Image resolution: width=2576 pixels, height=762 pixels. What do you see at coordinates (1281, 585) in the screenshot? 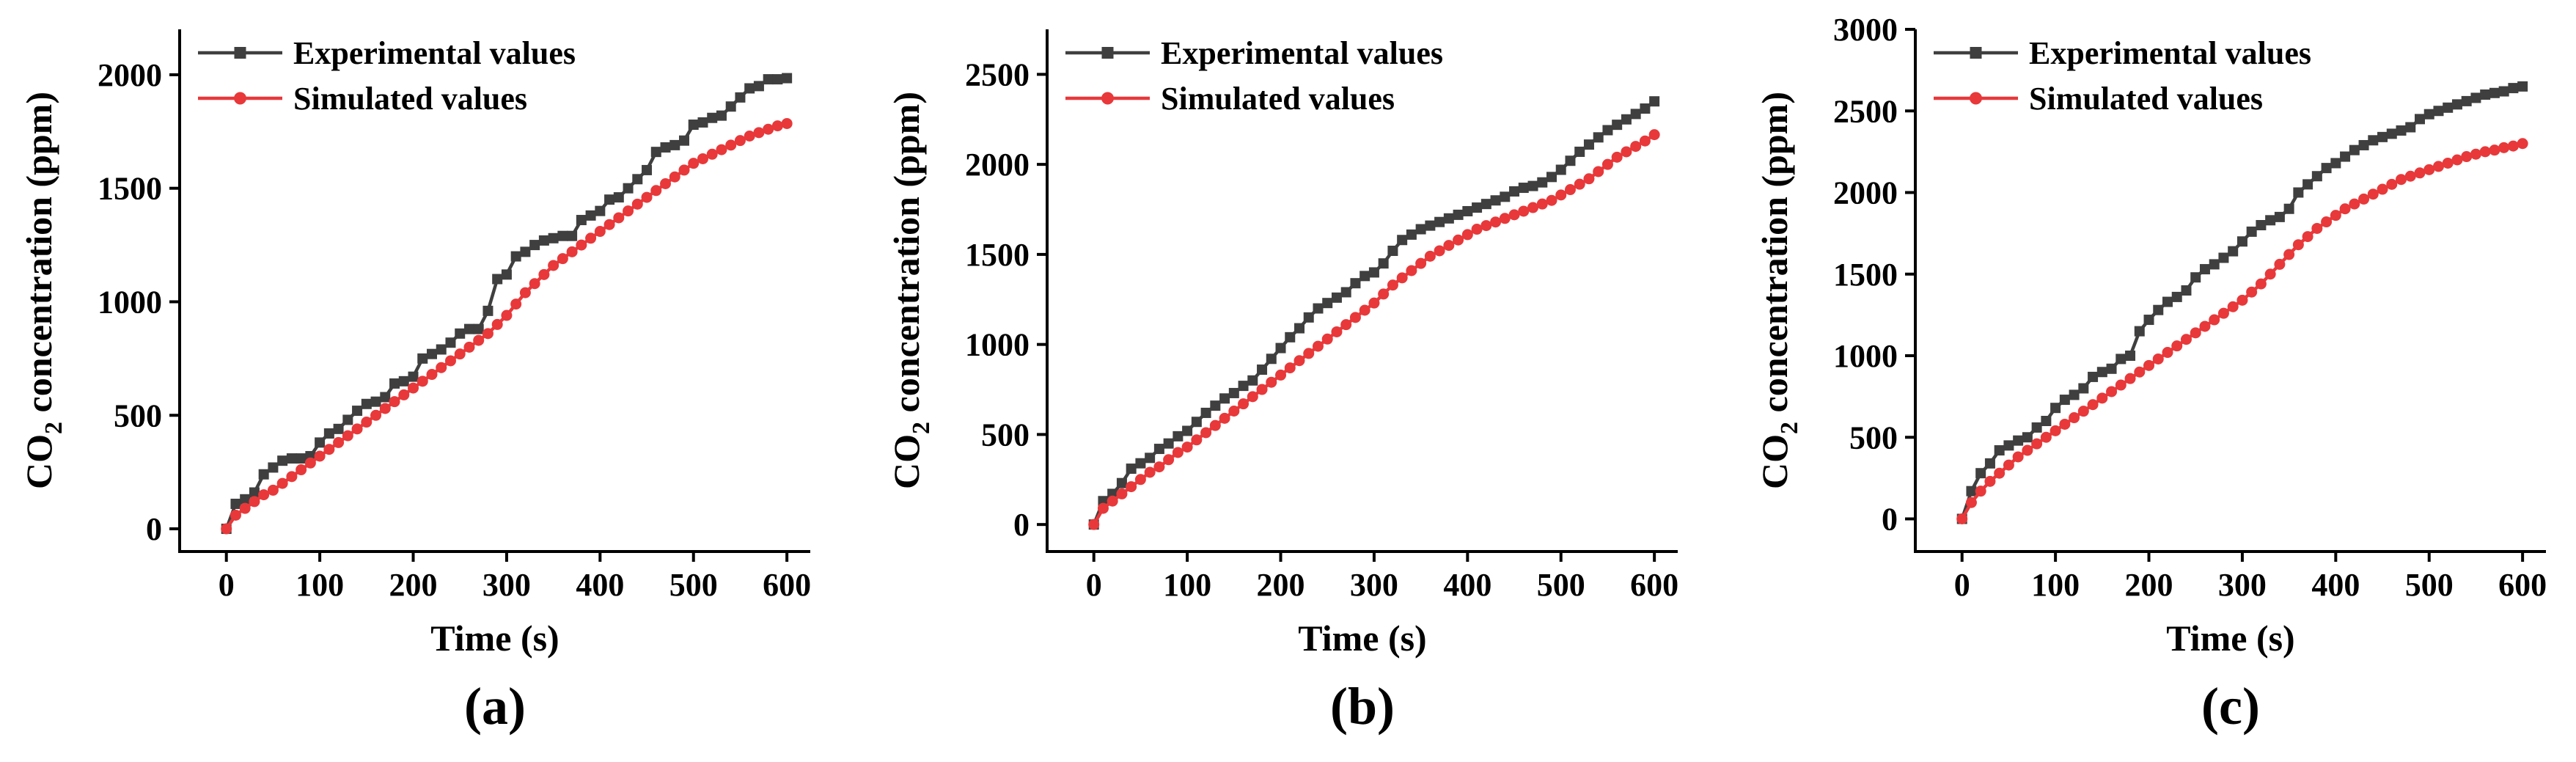
I see `x-tick-label: 200` at bounding box center [1281, 585].